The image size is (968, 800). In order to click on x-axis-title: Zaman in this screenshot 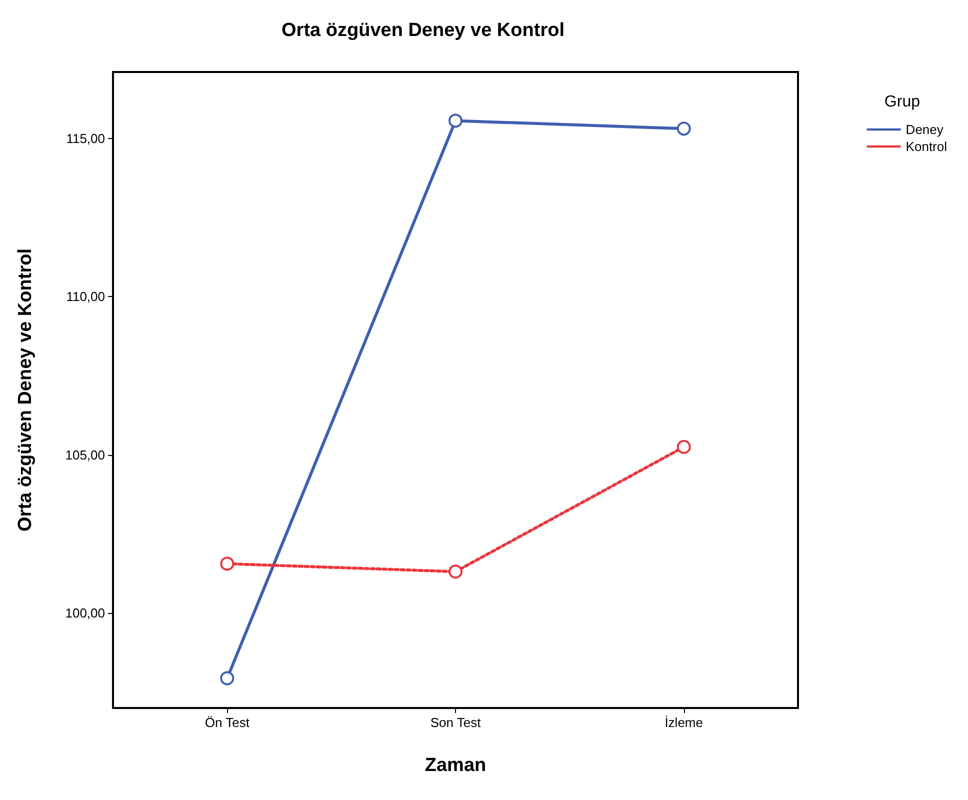, I will do `click(455, 765)`.